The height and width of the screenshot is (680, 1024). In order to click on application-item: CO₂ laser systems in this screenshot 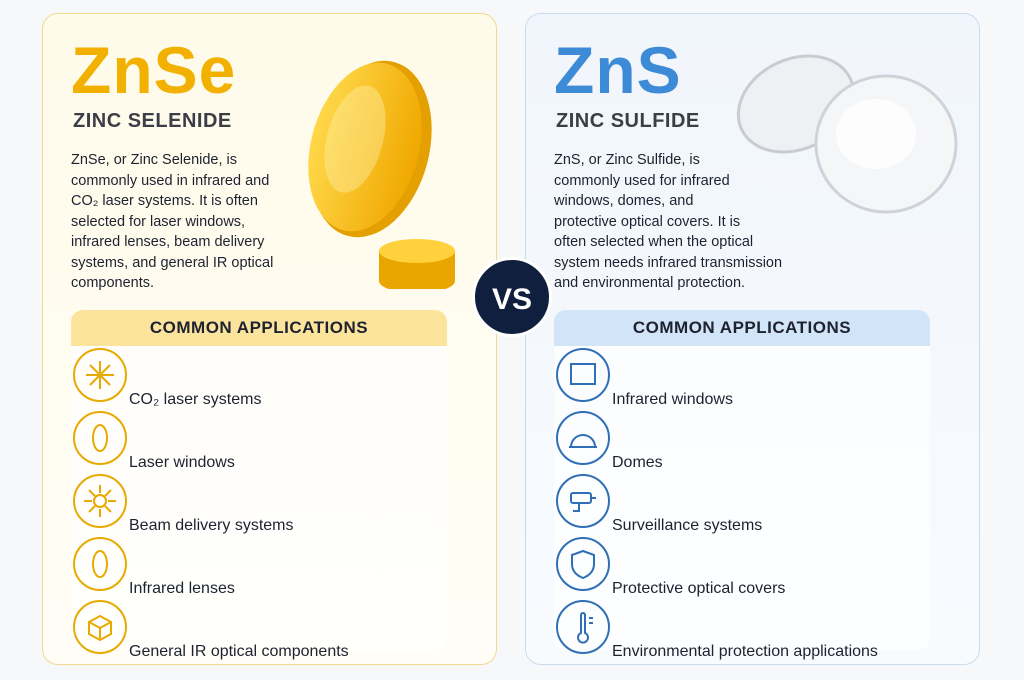, I will do `click(259, 377)`.